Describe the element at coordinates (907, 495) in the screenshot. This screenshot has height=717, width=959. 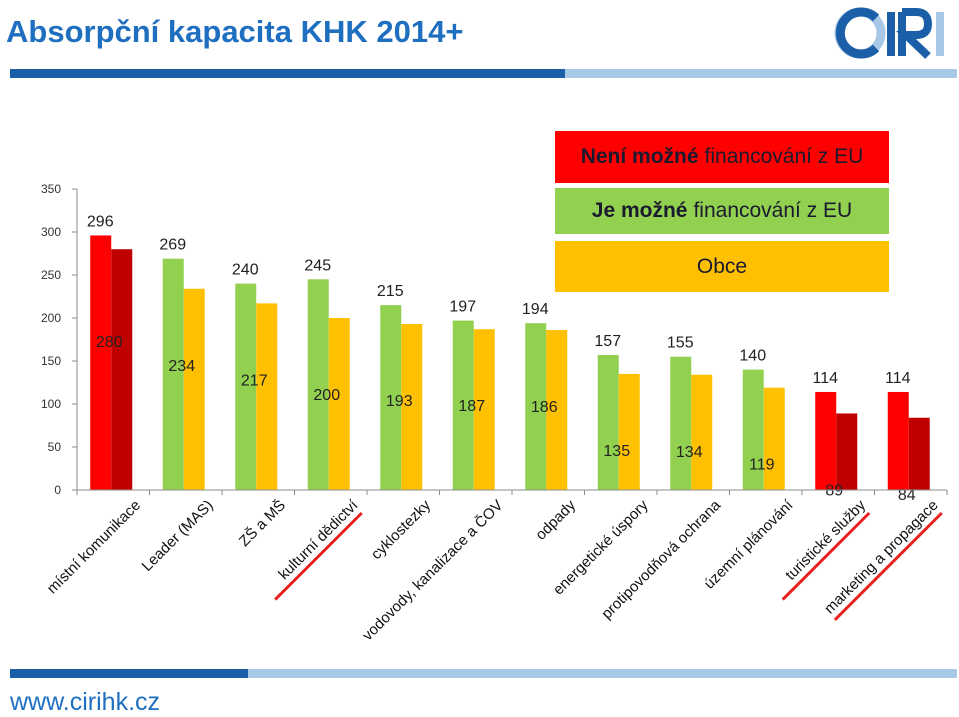
I see `data-label-second-11: 84` at that location.